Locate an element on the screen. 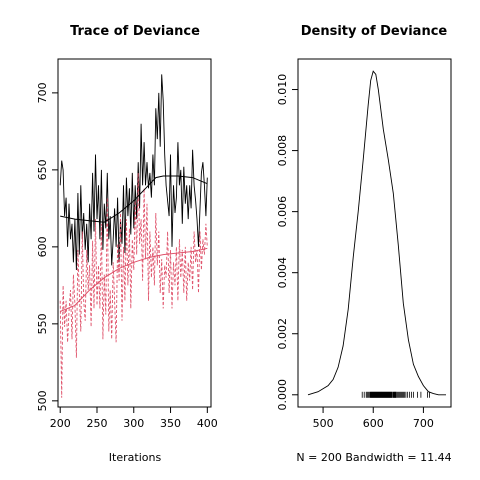  density-y-tick-label: 0.000 is located at coordinates (282, 395).